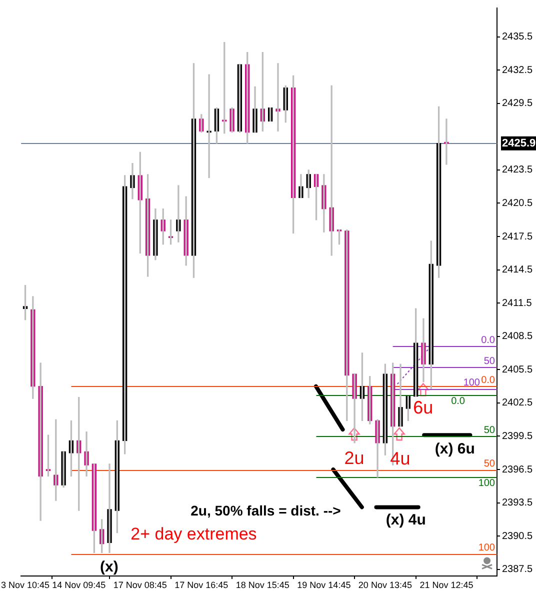 The width and height of the screenshot is (536, 591). Describe the element at coordinates (423, 407) in the screenshot. I see `annotation: 6u` at that location.